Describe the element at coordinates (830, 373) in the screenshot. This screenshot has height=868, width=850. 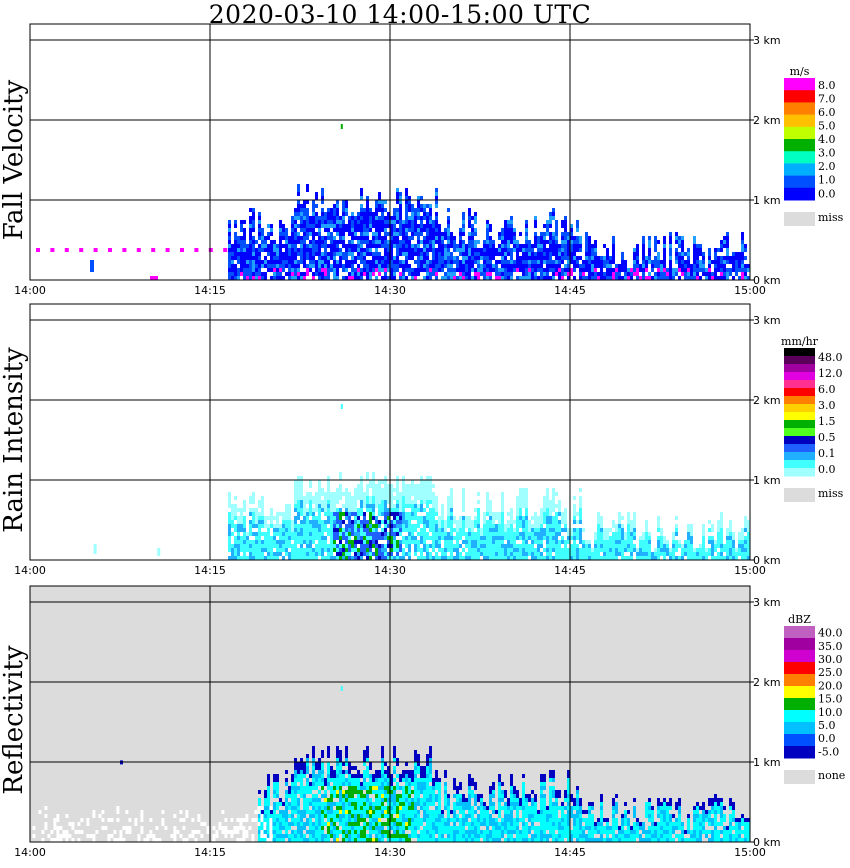
I see `colorbar-label: 12.0` at that location.